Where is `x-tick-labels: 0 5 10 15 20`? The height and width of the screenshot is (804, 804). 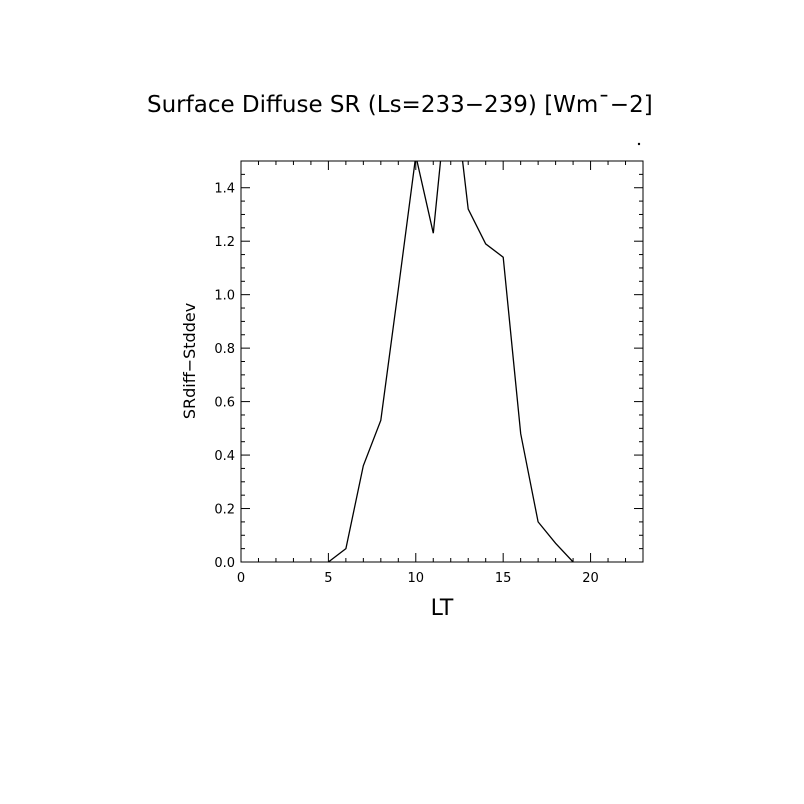
x-tick-labels: 0 5 10 15 20 is located at coordinates (418, 578).